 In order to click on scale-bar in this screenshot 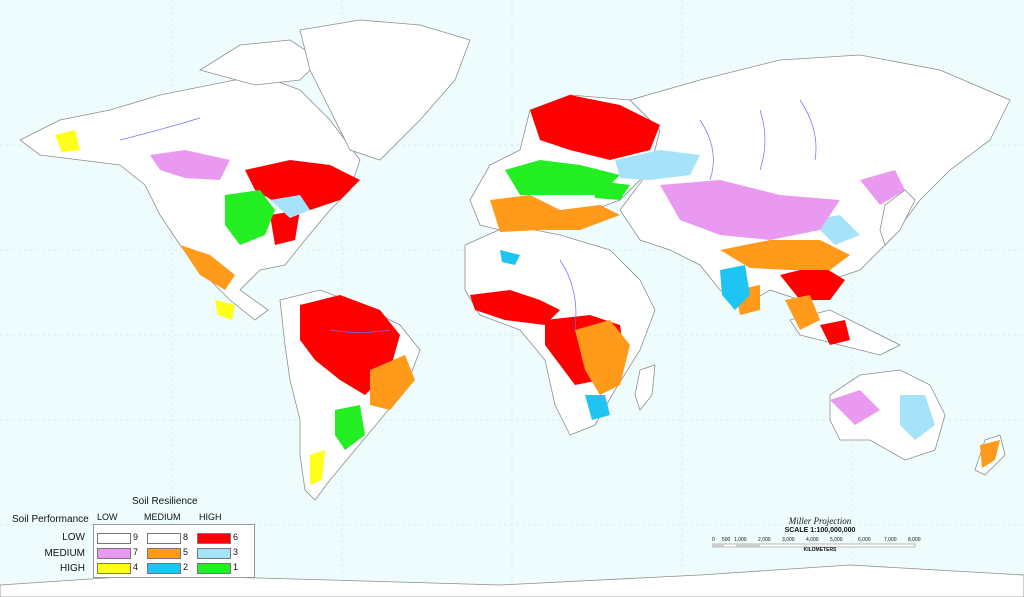, I will do `click(814, 545)`.